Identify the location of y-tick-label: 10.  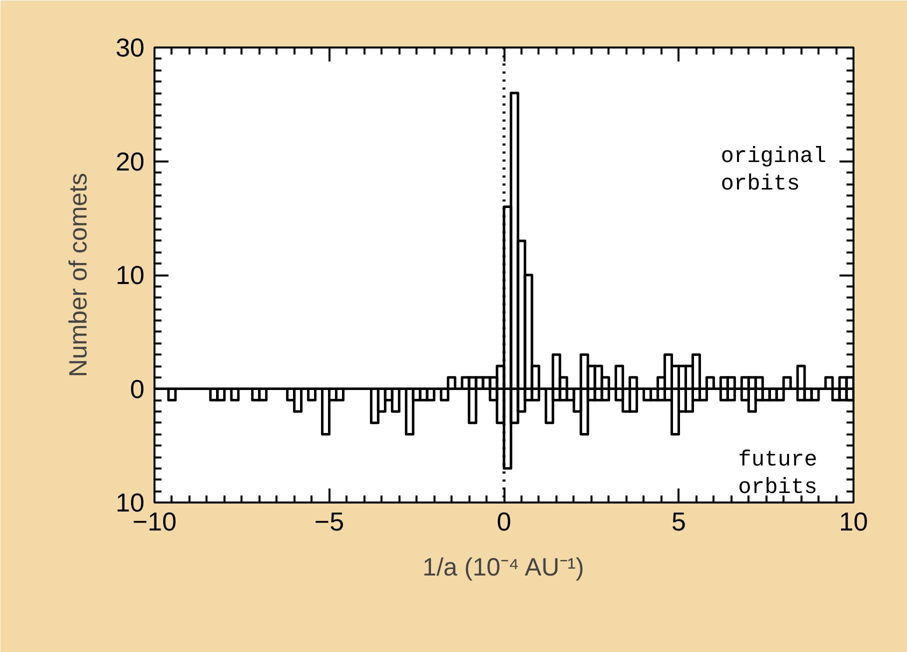
(130, 275).